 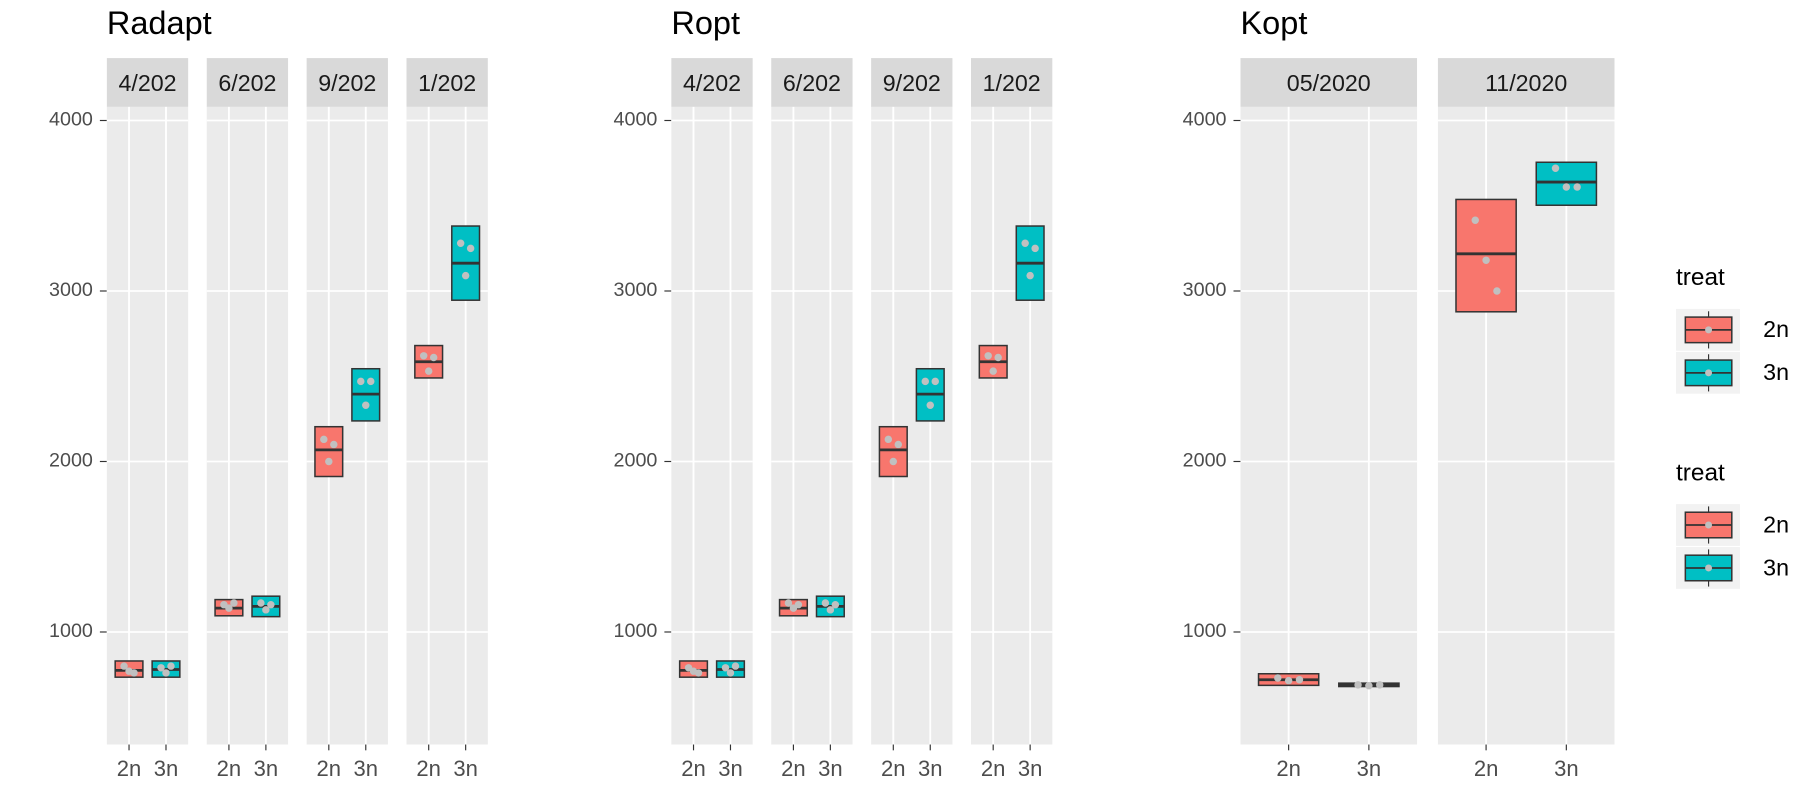 I want to click on legend-title: treat, so click(x=1700, y=277).